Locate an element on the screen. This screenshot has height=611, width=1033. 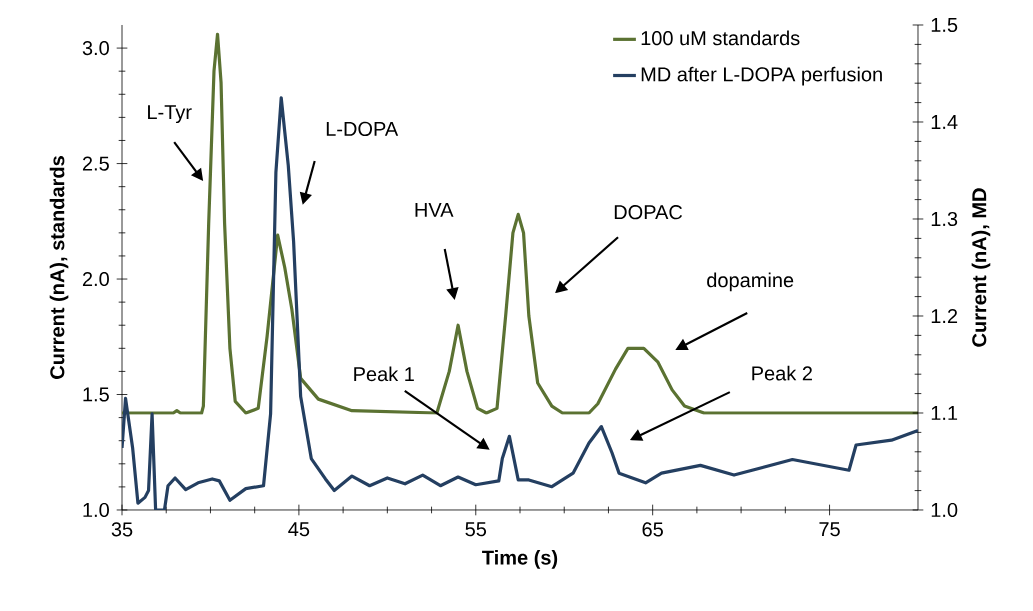
y-tick-label: 1.5 is located at coordinates (96, 394).